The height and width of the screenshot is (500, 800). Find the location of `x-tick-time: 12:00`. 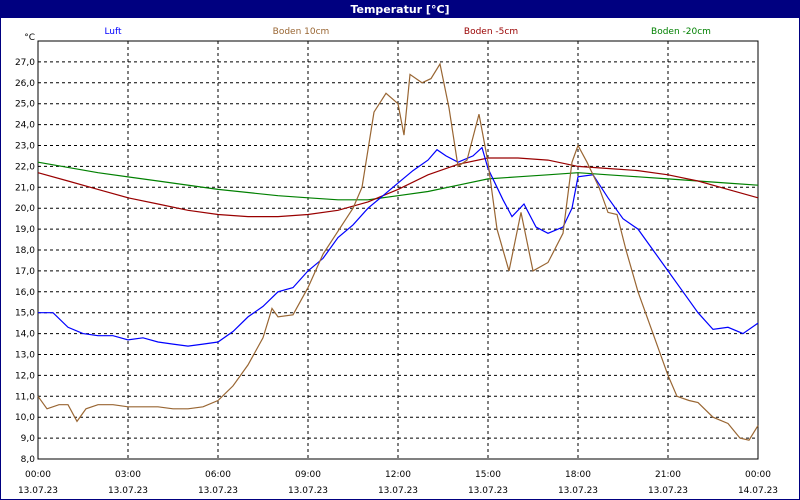

x-tick-time: 12:00 is located at coordinates (398, 475).